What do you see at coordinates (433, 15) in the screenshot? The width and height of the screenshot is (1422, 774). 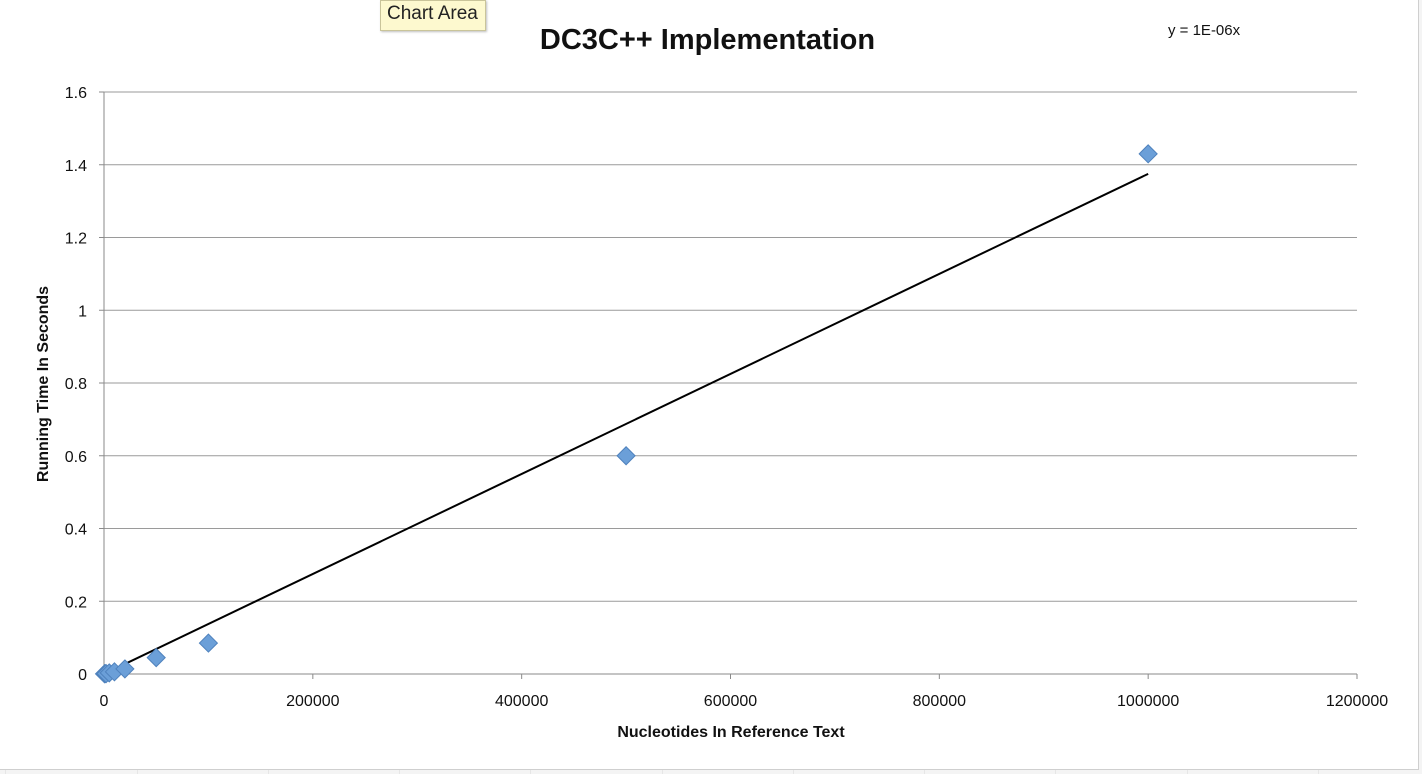 I see `chart-area-tooltip: Chart Area` at bounding box center [433, 15].